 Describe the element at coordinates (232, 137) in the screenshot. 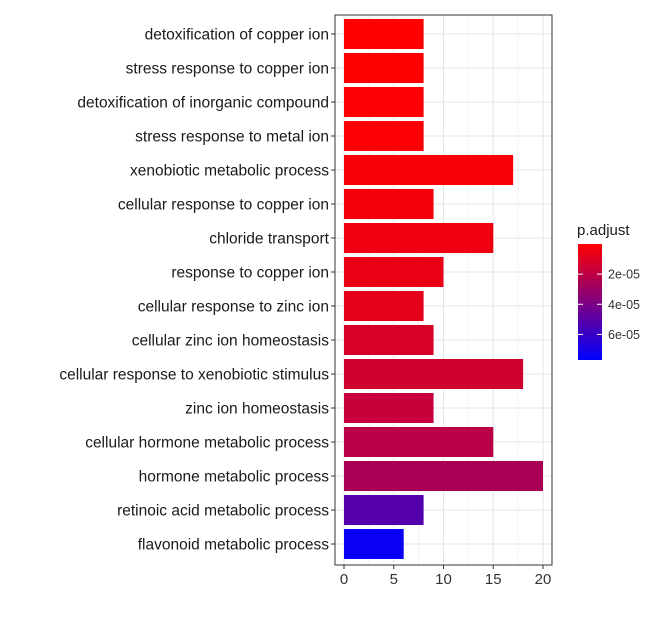

I see `category-label: stress response to metal ion` at that location.